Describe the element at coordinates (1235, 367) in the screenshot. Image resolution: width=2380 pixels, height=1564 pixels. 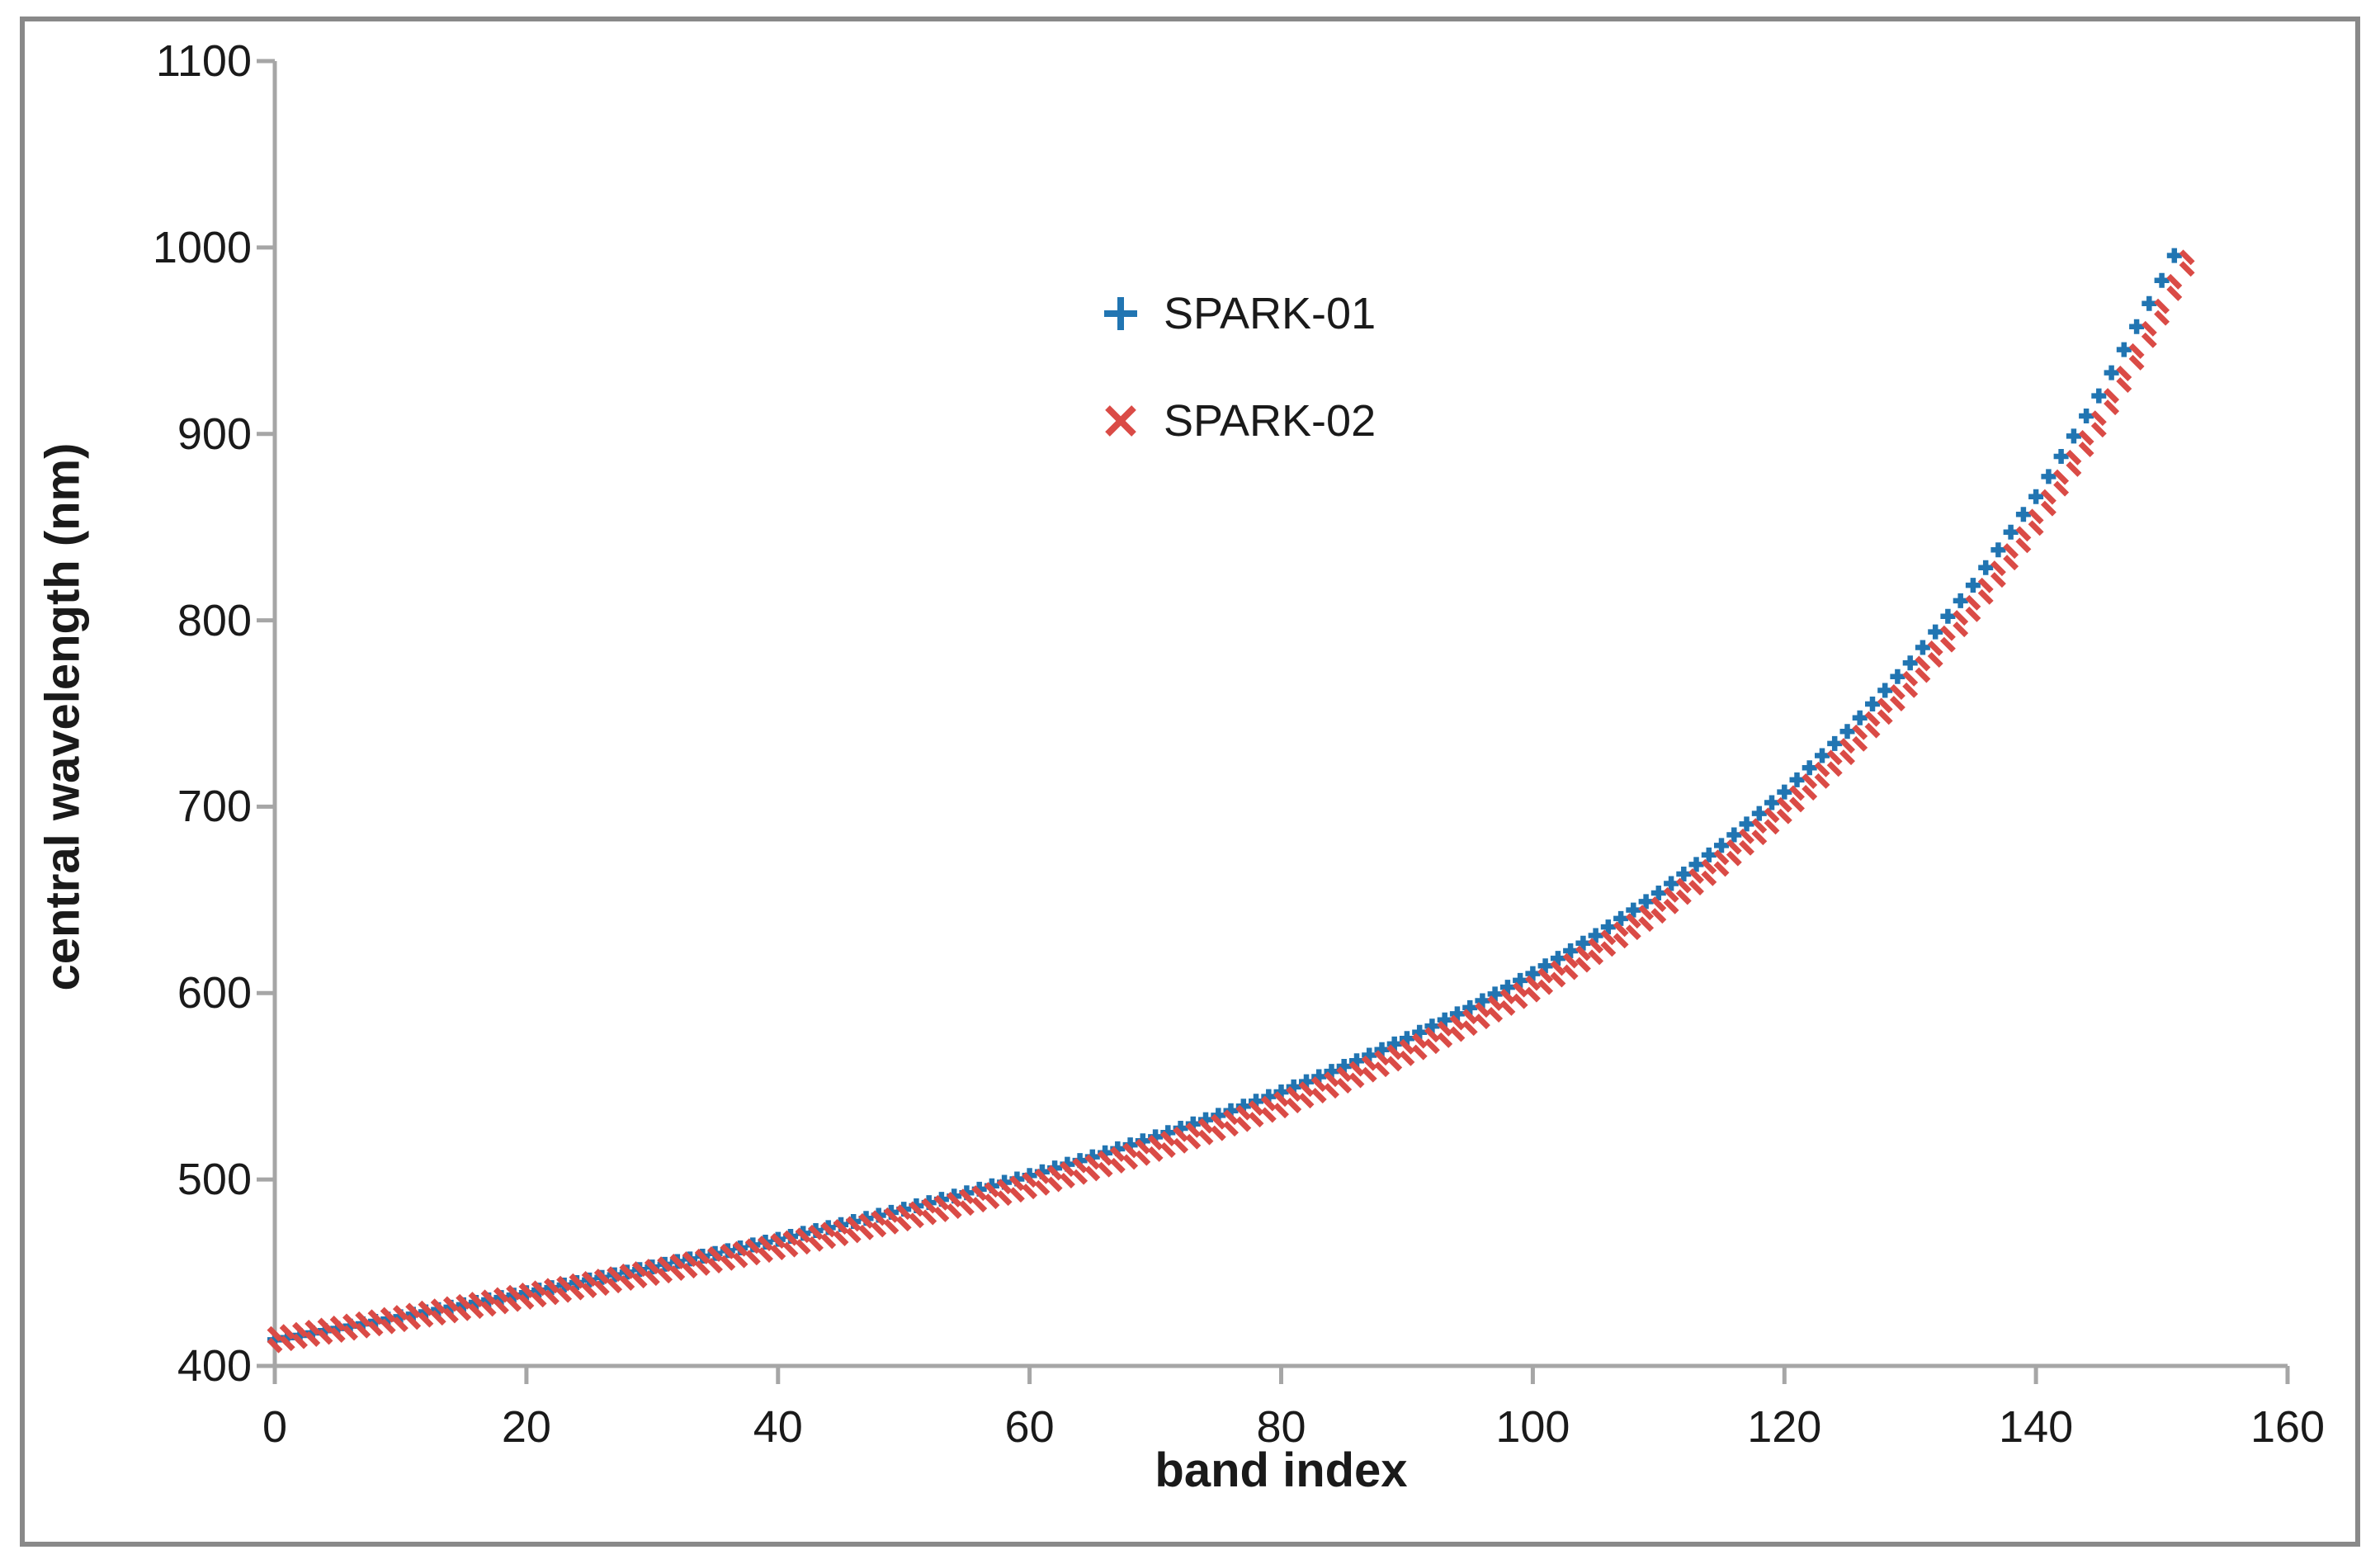
I see `legend: SPARK-01 SPARK-02` at that location.